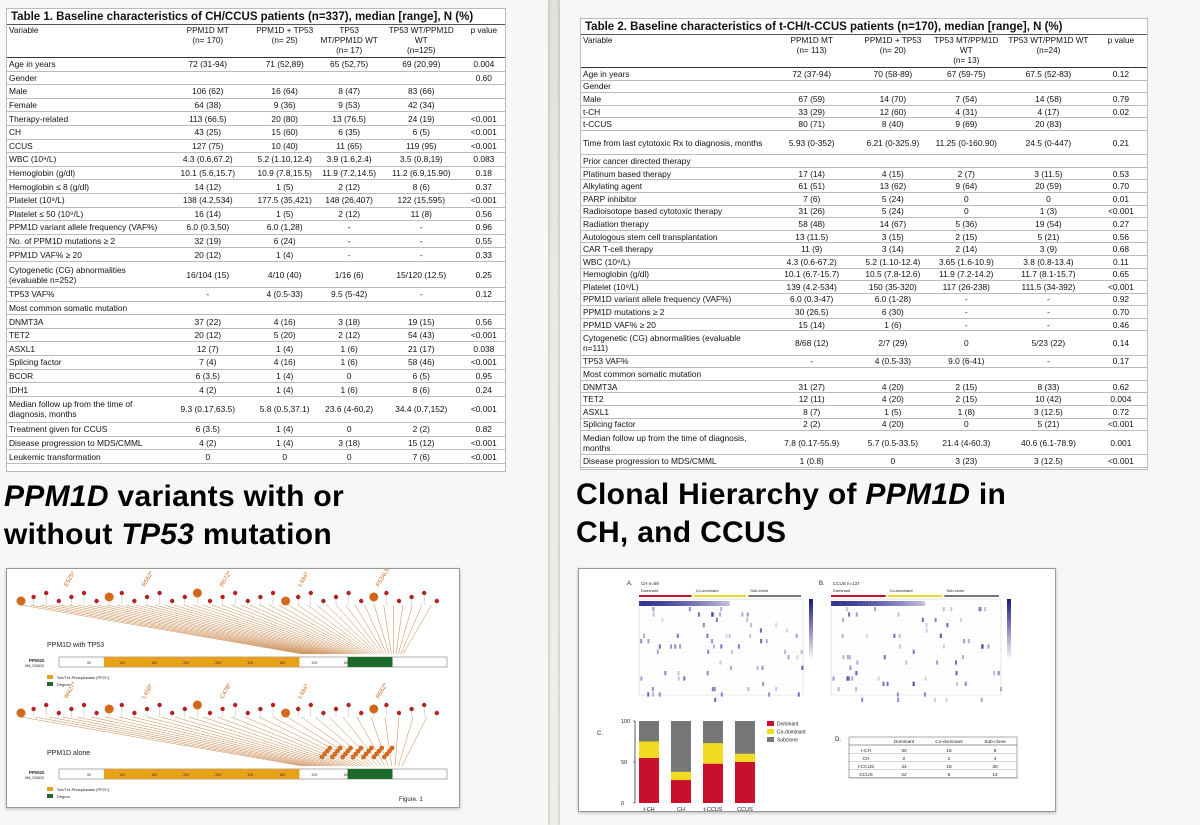 This screenshot has height=825, width=1200. Describe the element at coordinates (421, 159) in the screenshot. I see `table-cell: 3.5 (0.8,19)` at that location.